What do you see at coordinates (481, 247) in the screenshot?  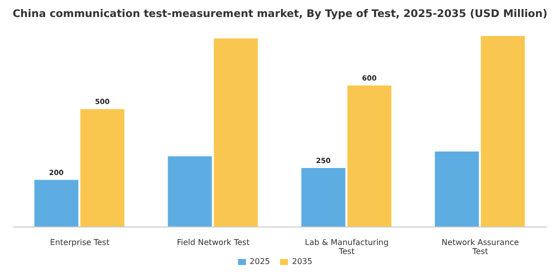 I see `x-tick-label: Network Assurance Test` at bounding box center [481, 247].